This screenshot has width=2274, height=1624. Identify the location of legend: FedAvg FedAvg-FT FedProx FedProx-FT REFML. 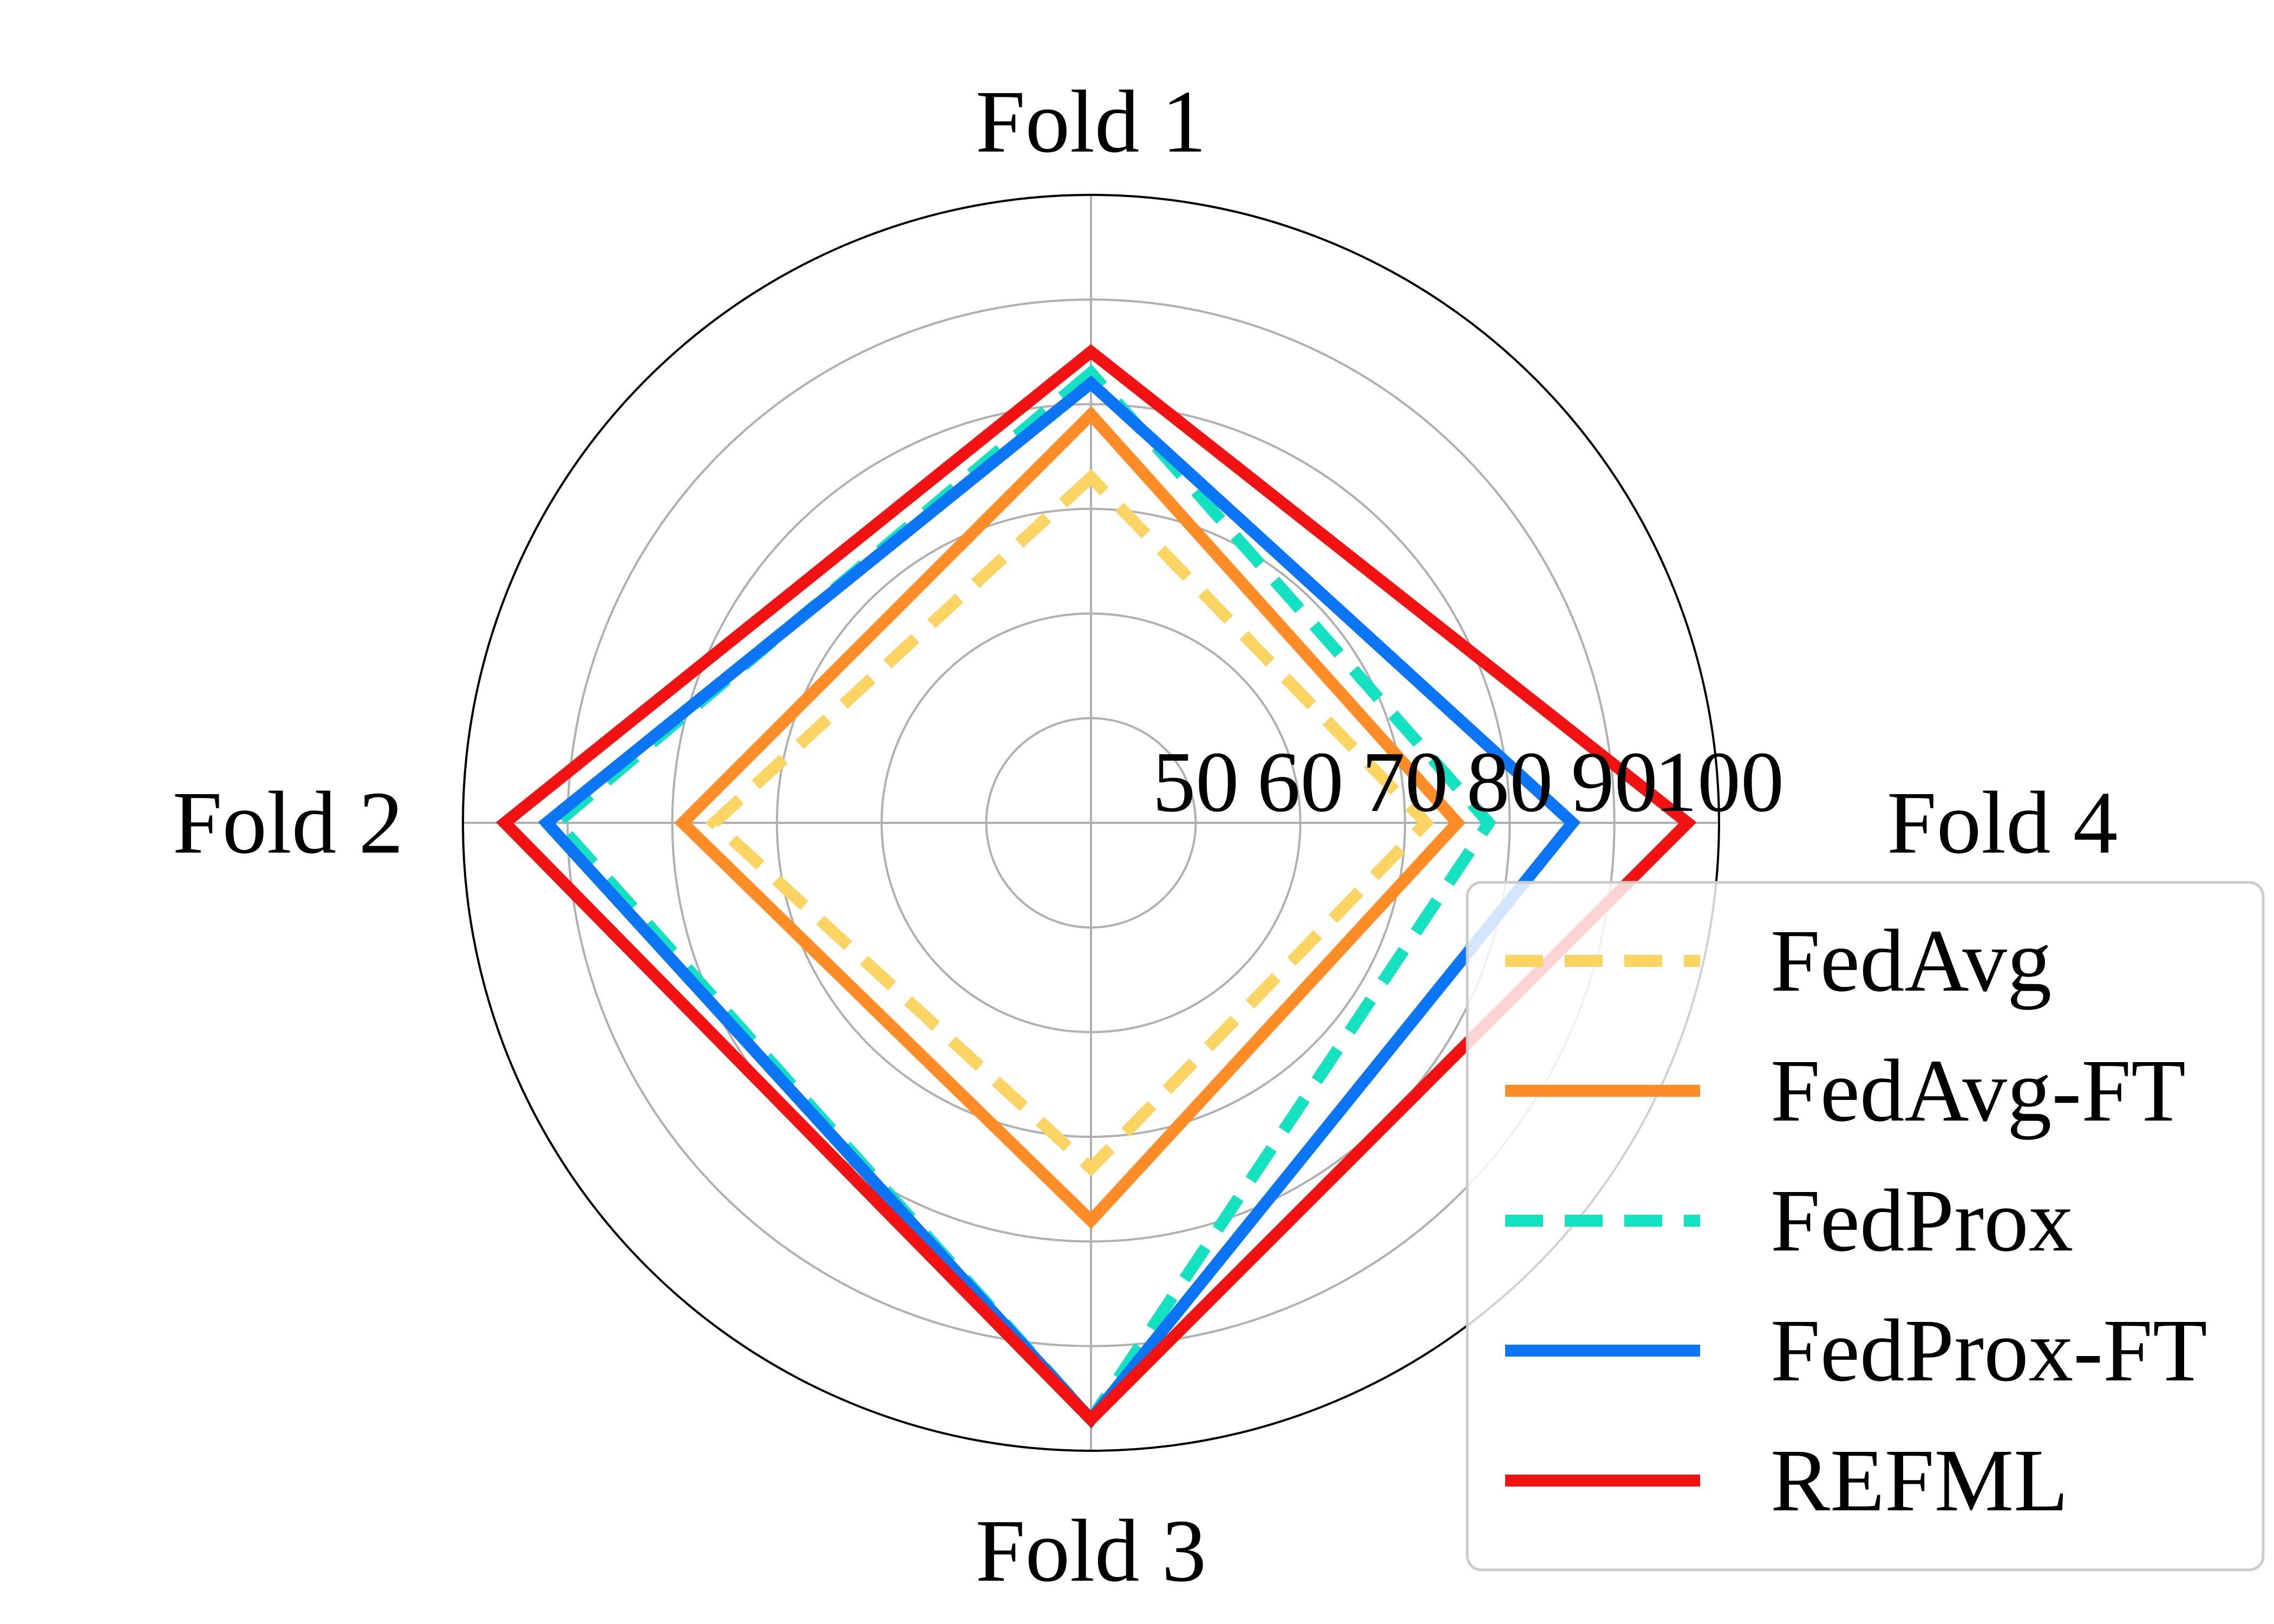
(1866, 1226).